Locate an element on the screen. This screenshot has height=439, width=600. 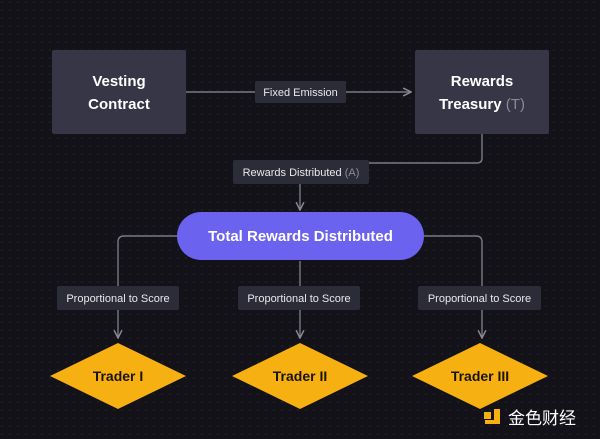
svg-text: Trader I is located at coordinates (118, 376).